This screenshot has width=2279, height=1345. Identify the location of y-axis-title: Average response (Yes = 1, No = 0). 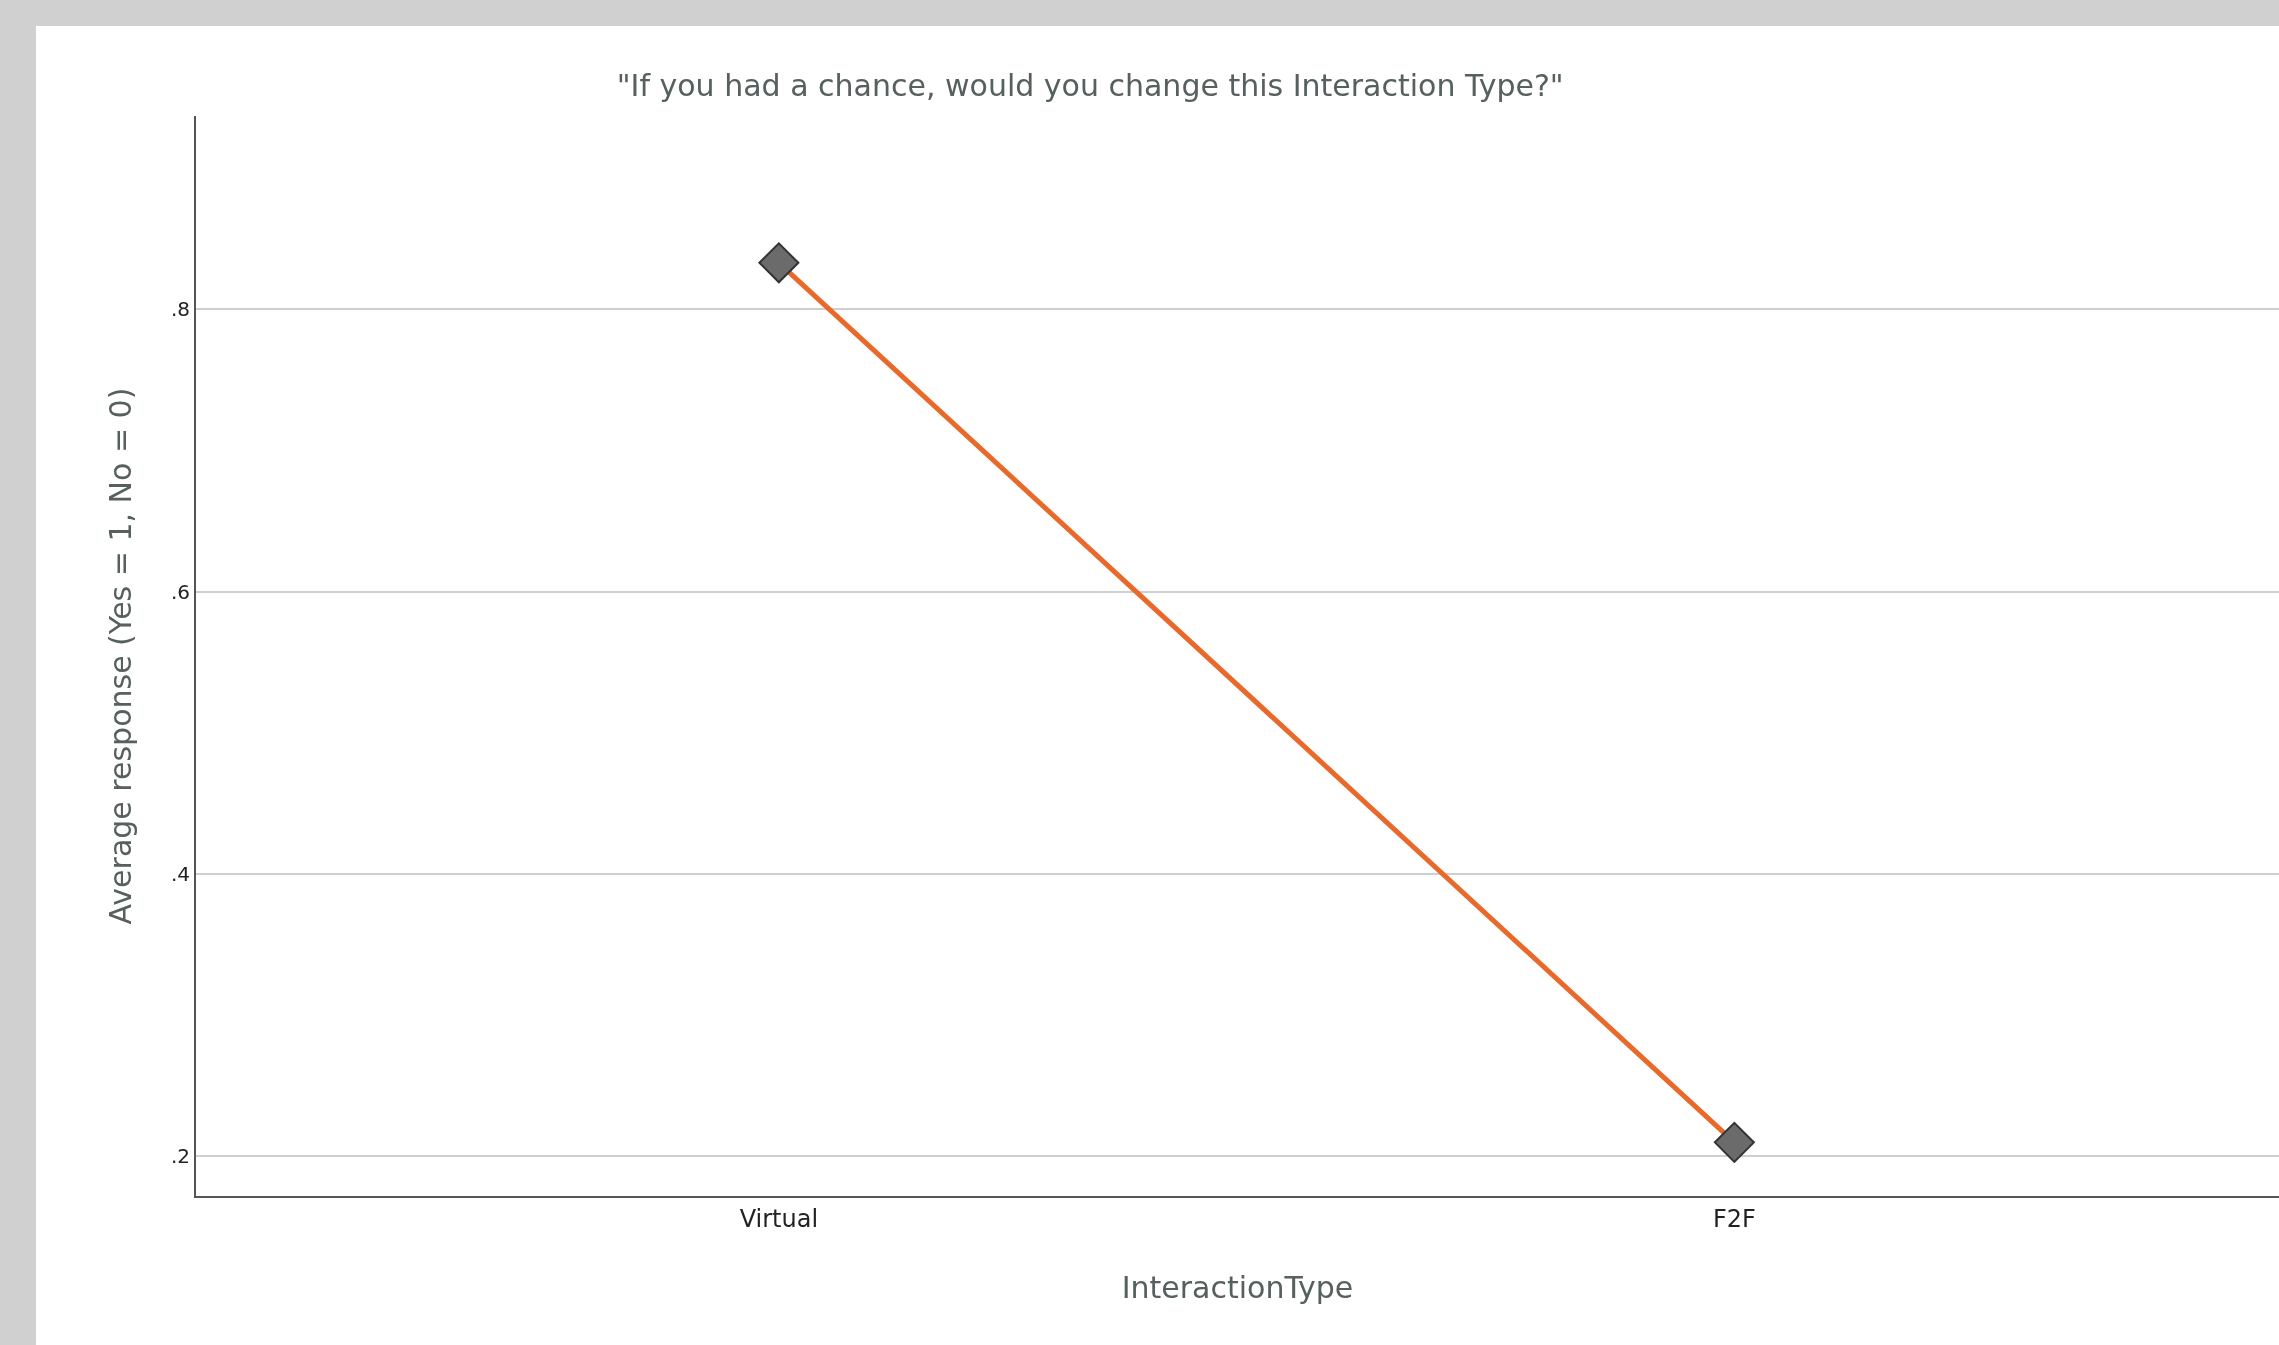
(121, 656).